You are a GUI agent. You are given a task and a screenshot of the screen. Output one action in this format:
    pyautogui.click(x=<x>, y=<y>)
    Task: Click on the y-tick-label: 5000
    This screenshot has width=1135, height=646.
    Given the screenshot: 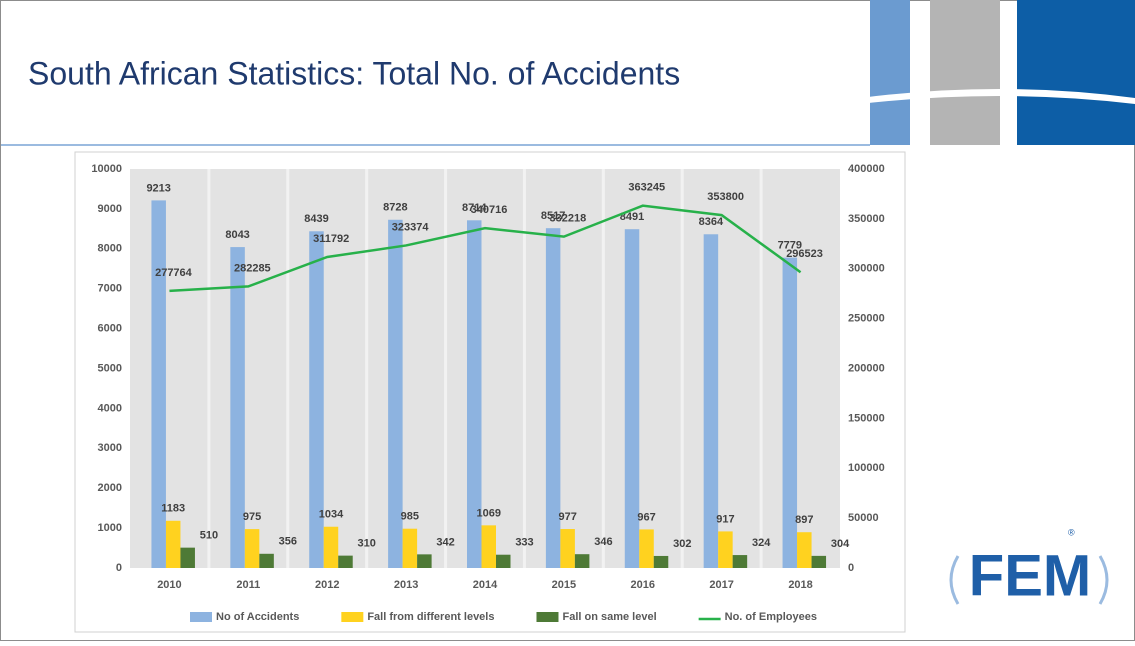 What is the action you would take?
    pyautogui.click(x=110, y=368)
    